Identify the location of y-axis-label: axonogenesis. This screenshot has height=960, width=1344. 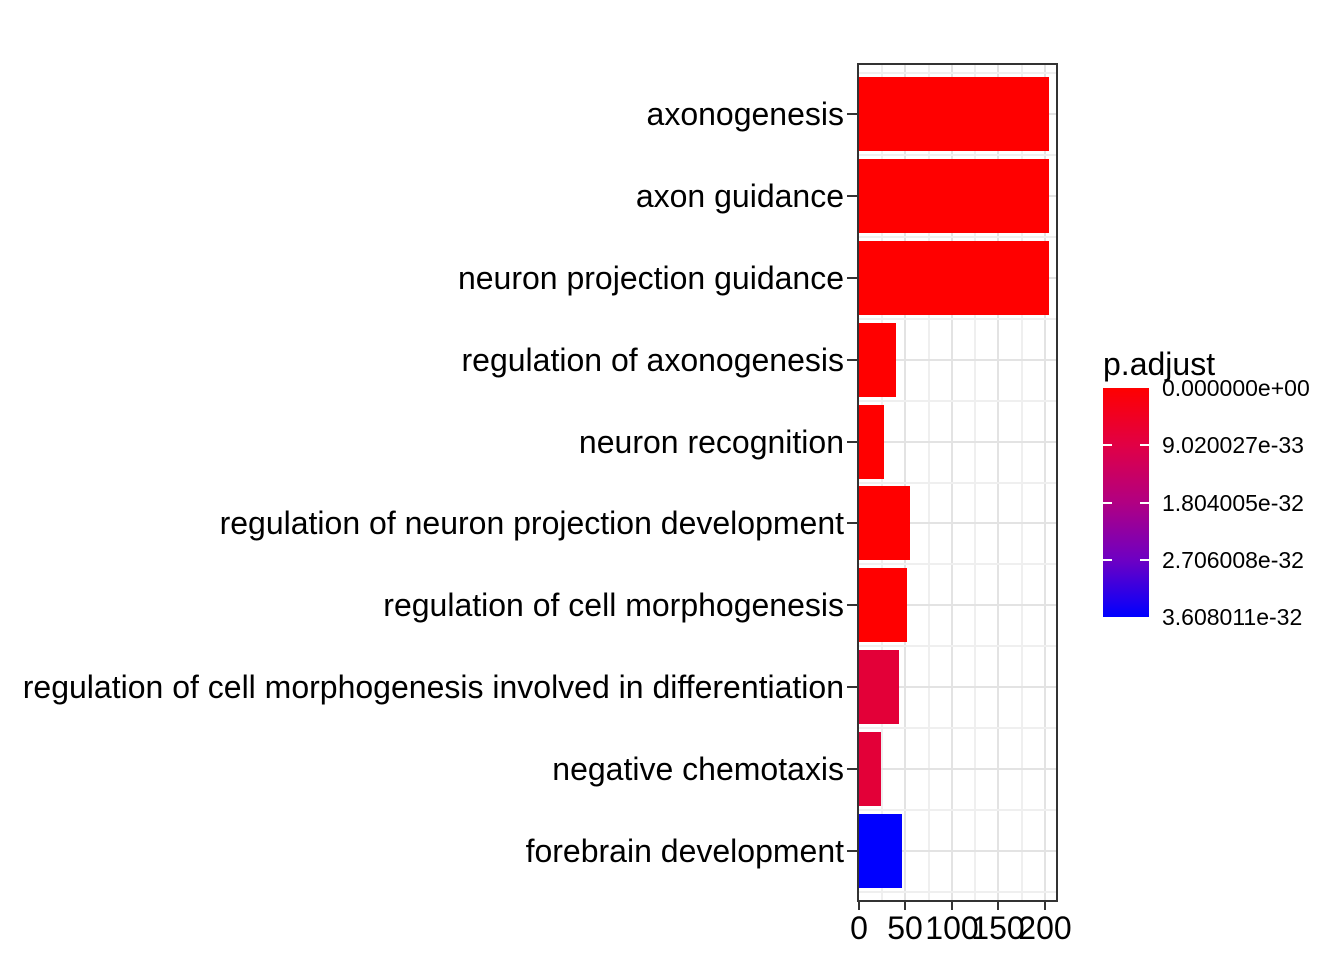
(745, 114).